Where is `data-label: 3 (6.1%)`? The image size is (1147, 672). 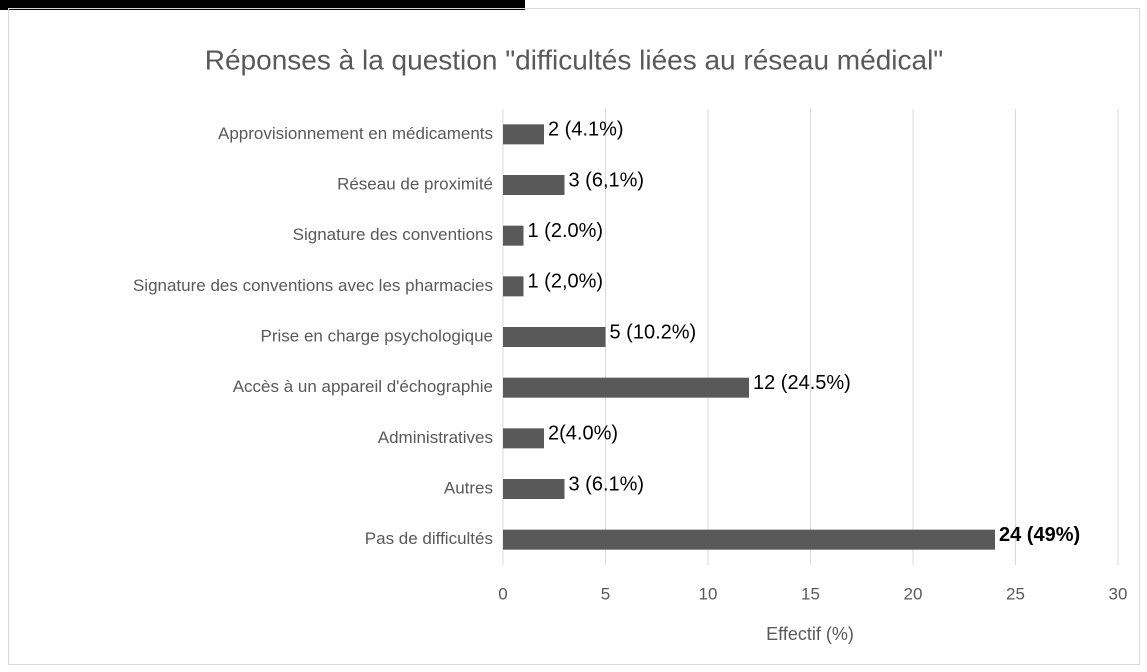 data-label: 3 (6.1%) is located at coordinates (607, 484).